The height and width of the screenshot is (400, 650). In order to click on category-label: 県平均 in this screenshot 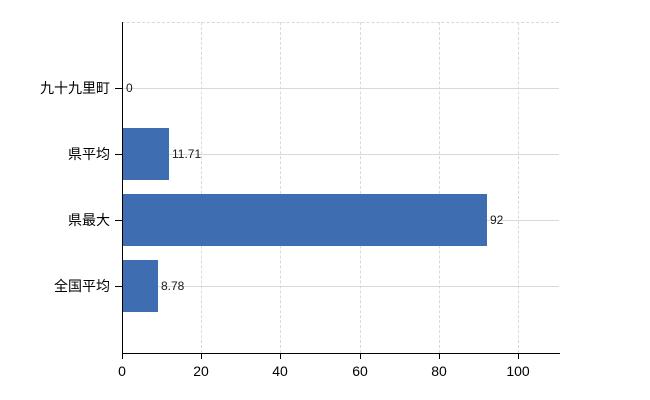, I will do `click(89, 154)`.